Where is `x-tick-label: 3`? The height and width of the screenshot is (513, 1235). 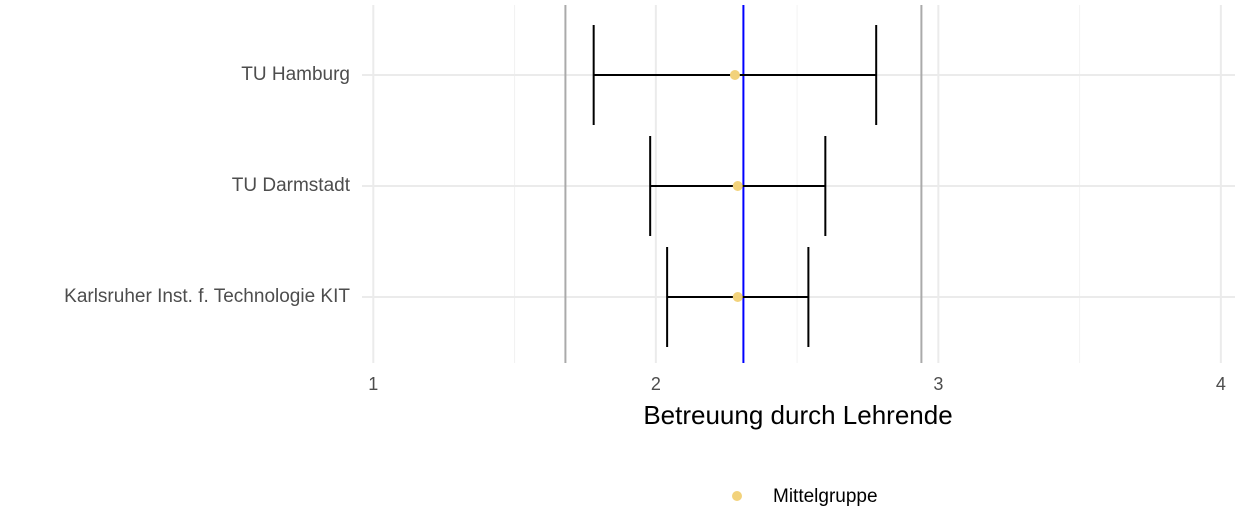
x-tick-label: 3 is located at coordinates (938, 384).